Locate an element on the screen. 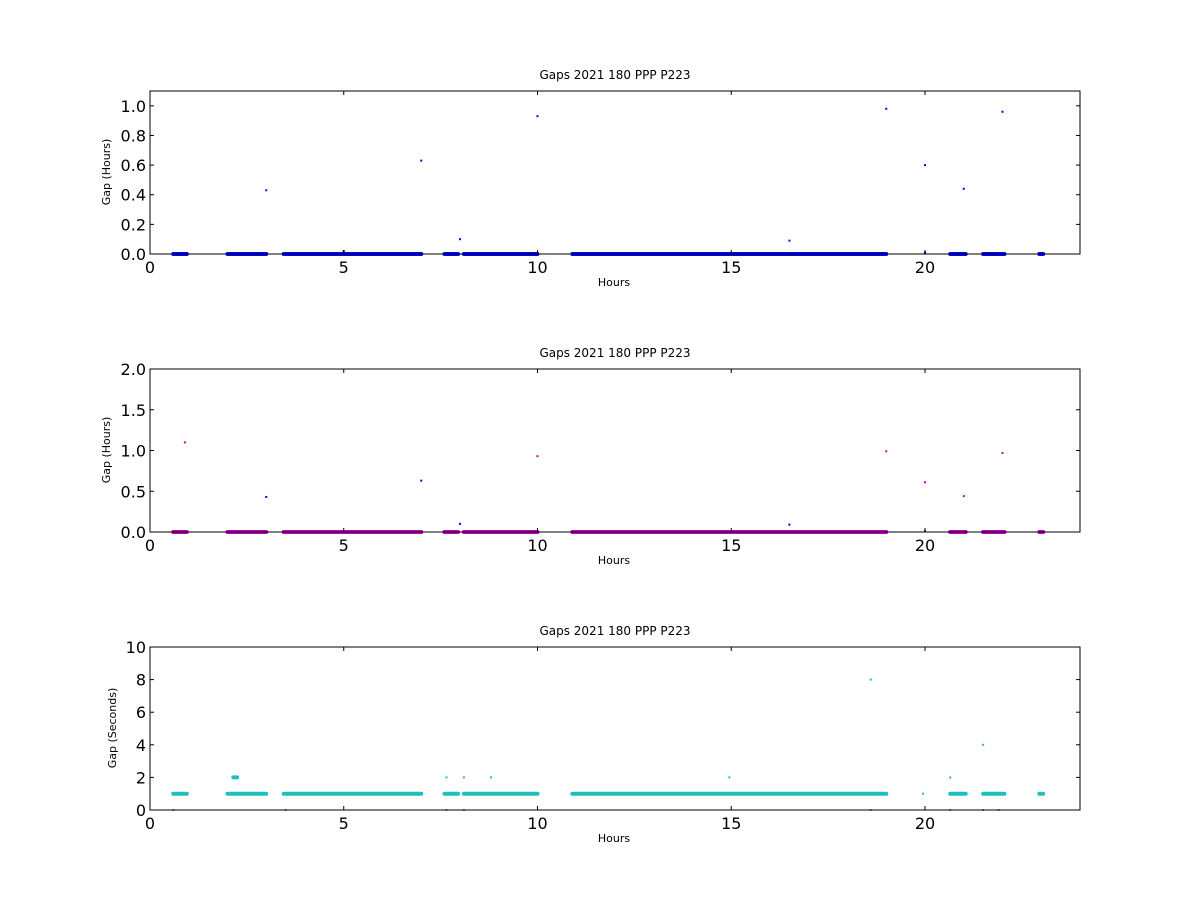  panel-1-marks is located at coordinates (608, 181).